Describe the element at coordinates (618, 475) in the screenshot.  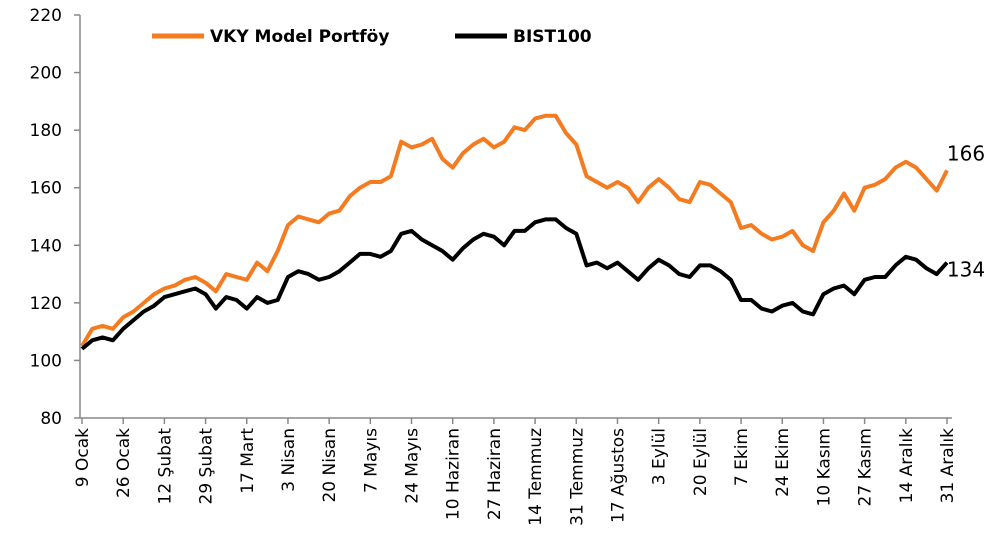
I see `x-tick-label: 17 Ağustos` at that location.